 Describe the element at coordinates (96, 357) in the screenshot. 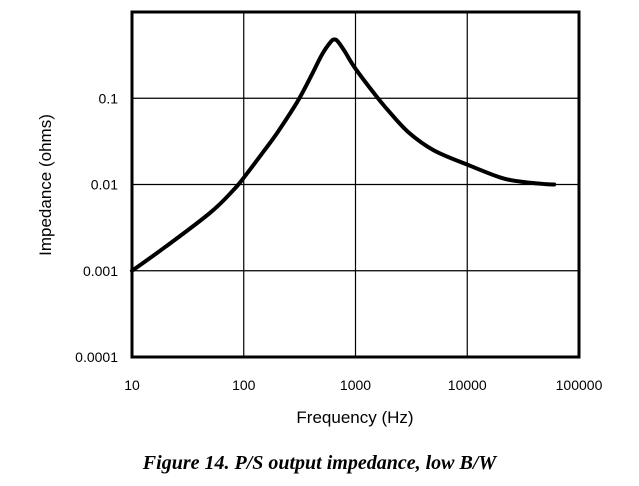

I see `y-tick-label: 0.0001` at that location.